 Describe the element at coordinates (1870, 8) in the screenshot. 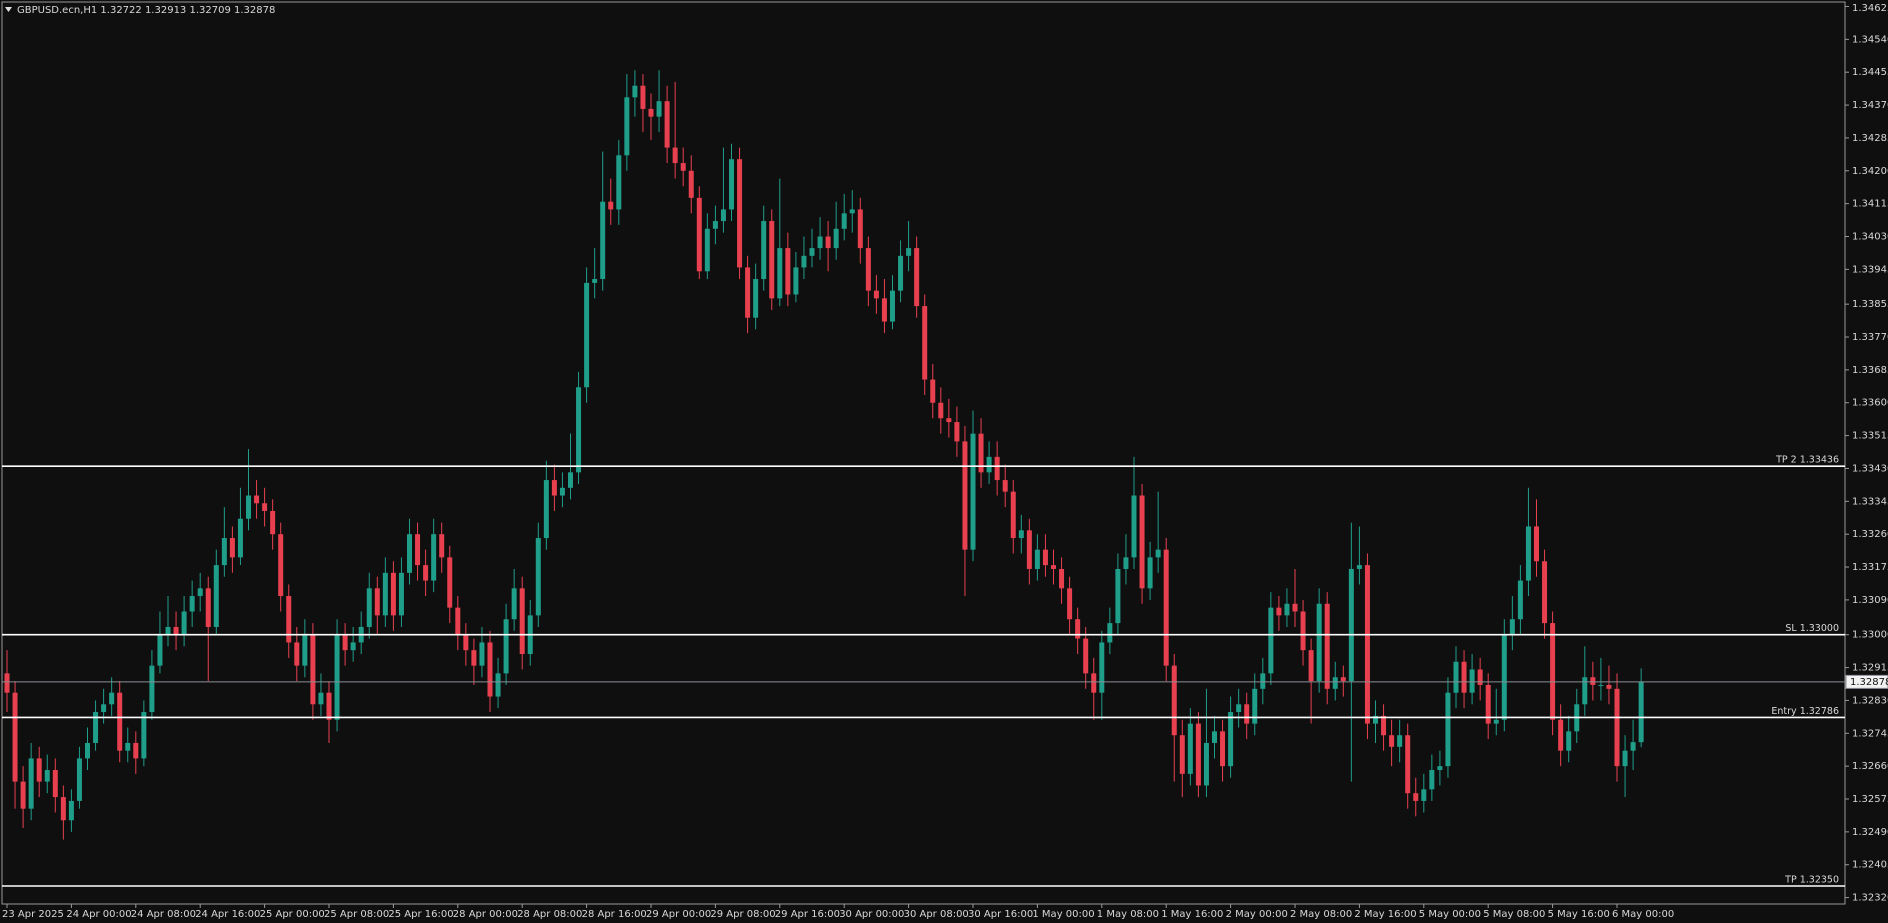

I see `y-tick-label: 1.34625` at that location.